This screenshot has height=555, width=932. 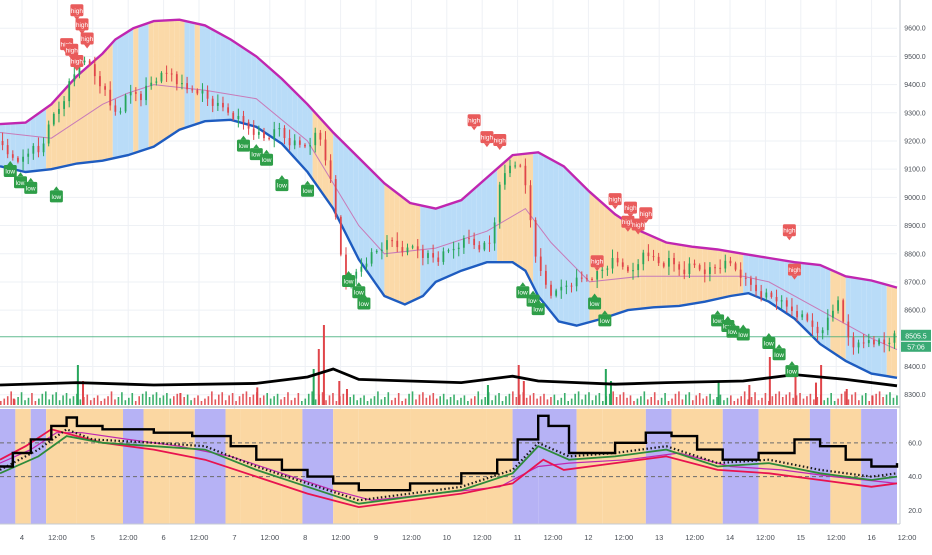 What do you see at coordinates (915, 443) in the screenshot?
I see `oscillator-tick-label: 60.0` at bounding box center [915, 443].